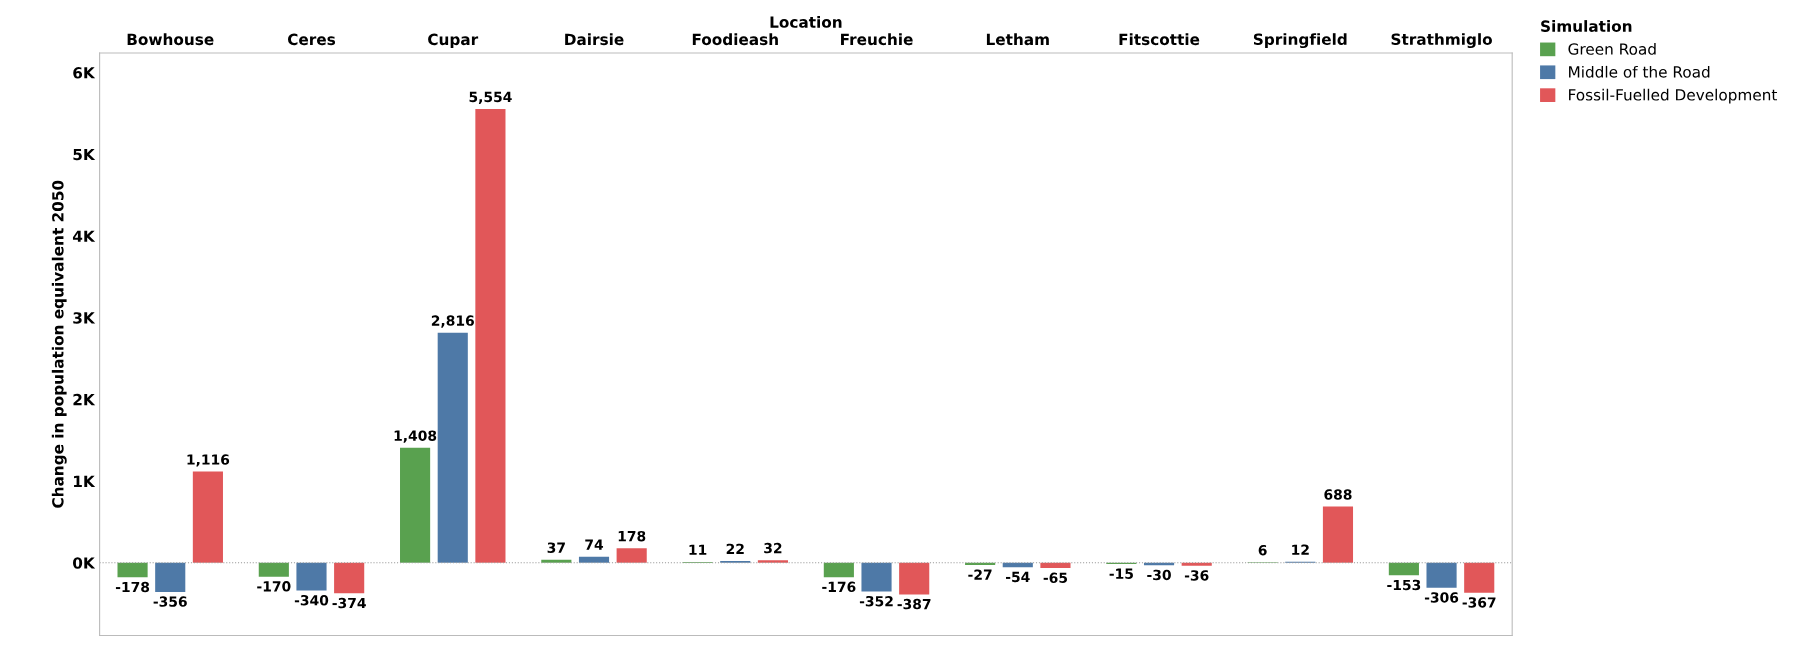 Image resolution: width=1811 pixels, height=662 pixels. What do you see at coordinates (735, 548) in the screenshot?
I see `data-label: 22` at bounding box center [735, 548].